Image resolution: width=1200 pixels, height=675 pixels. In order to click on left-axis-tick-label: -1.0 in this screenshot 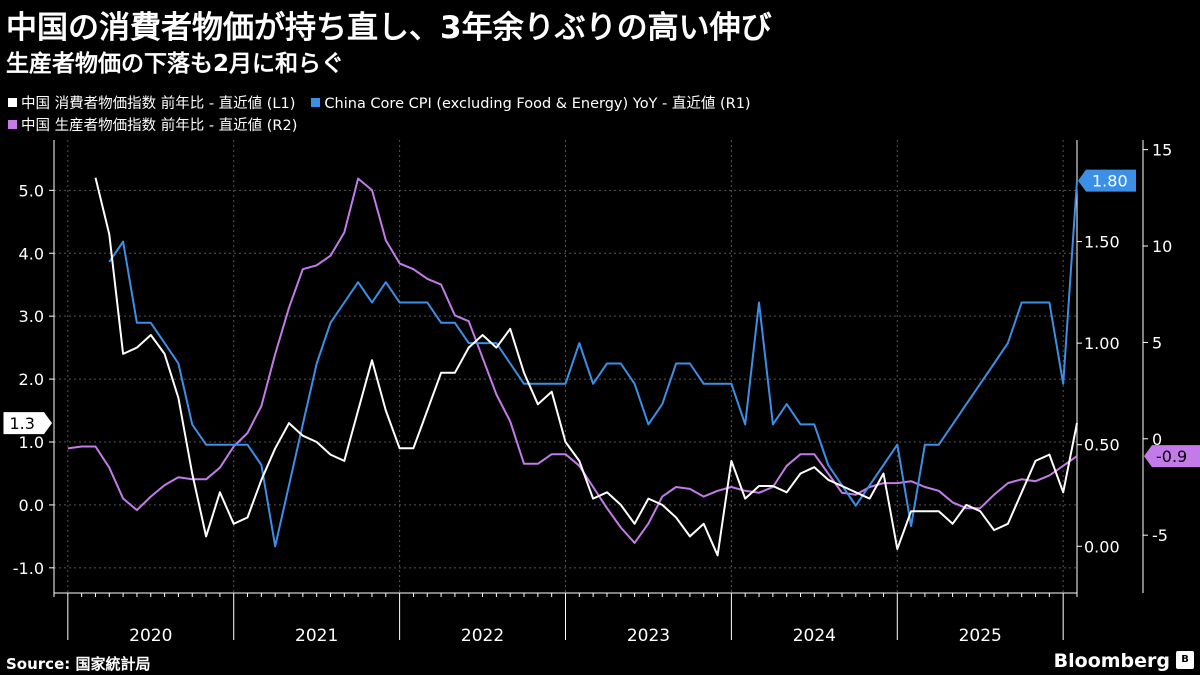, I will do `click(28, 568)`.